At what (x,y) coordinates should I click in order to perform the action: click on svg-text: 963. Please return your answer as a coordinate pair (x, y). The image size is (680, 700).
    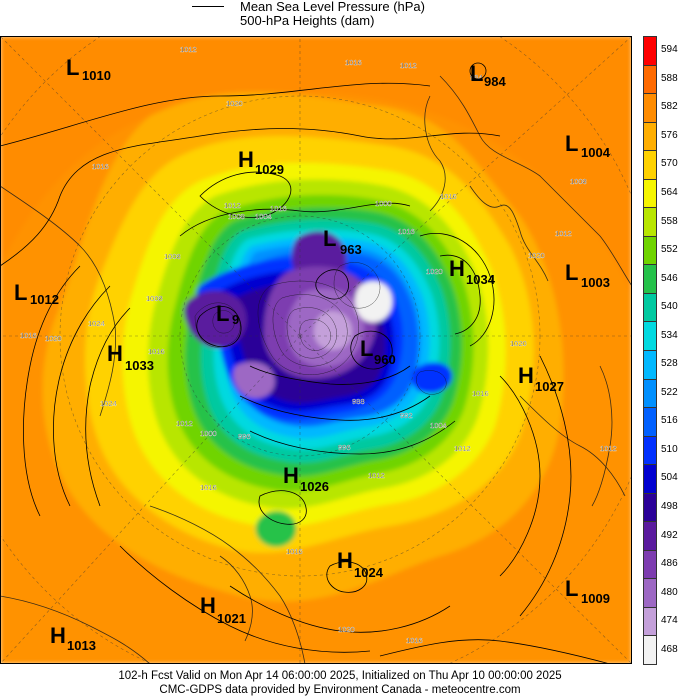
    Looking at the image, I should click on (351, 249).